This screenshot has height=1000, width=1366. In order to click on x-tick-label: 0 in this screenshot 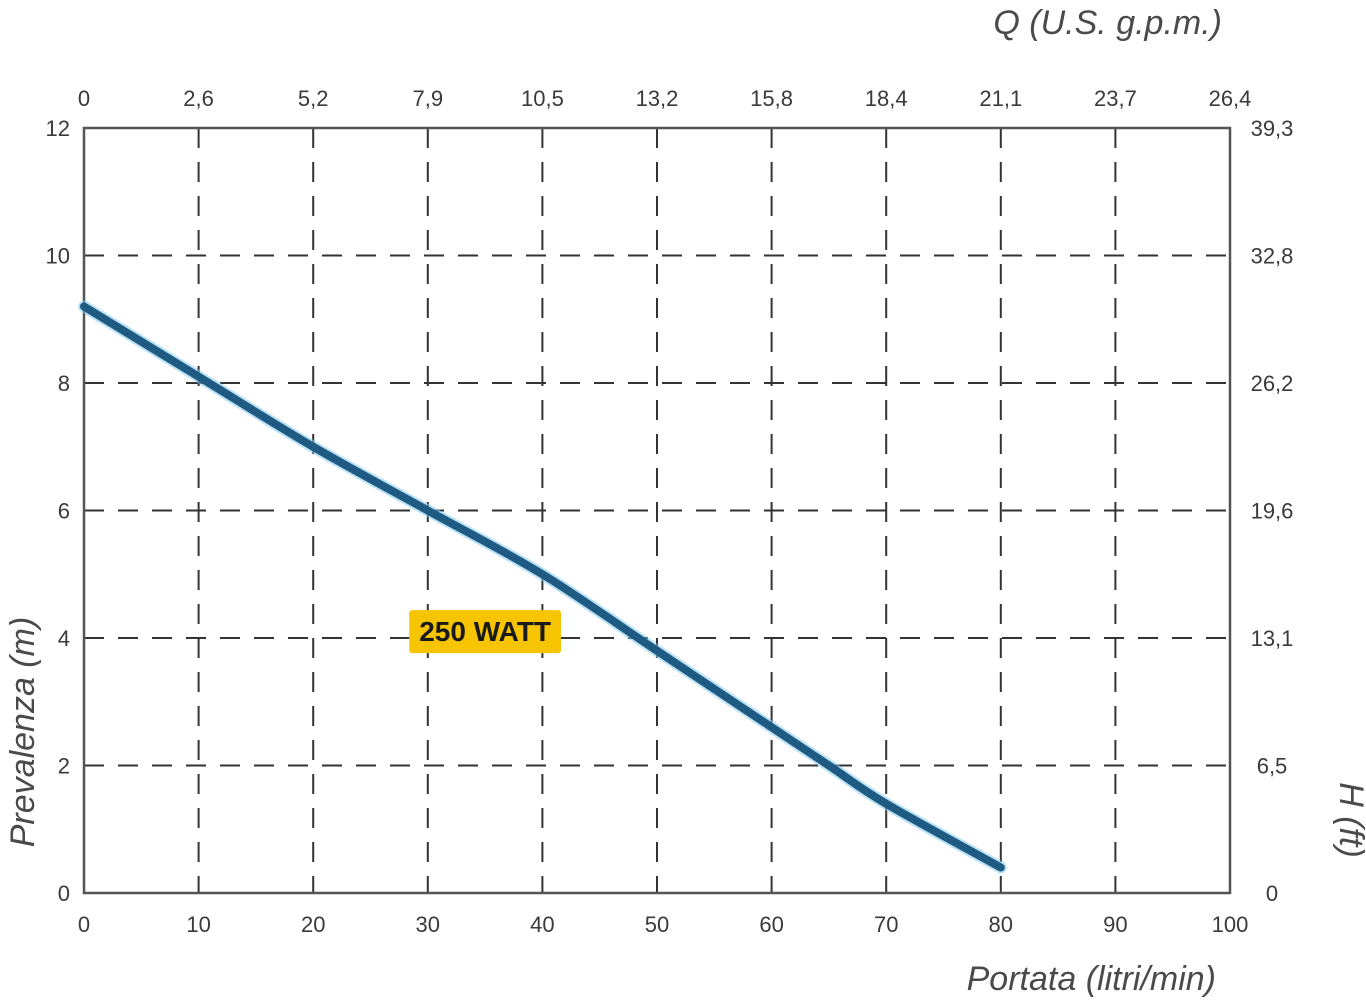, I will do `click(84, 924)`.